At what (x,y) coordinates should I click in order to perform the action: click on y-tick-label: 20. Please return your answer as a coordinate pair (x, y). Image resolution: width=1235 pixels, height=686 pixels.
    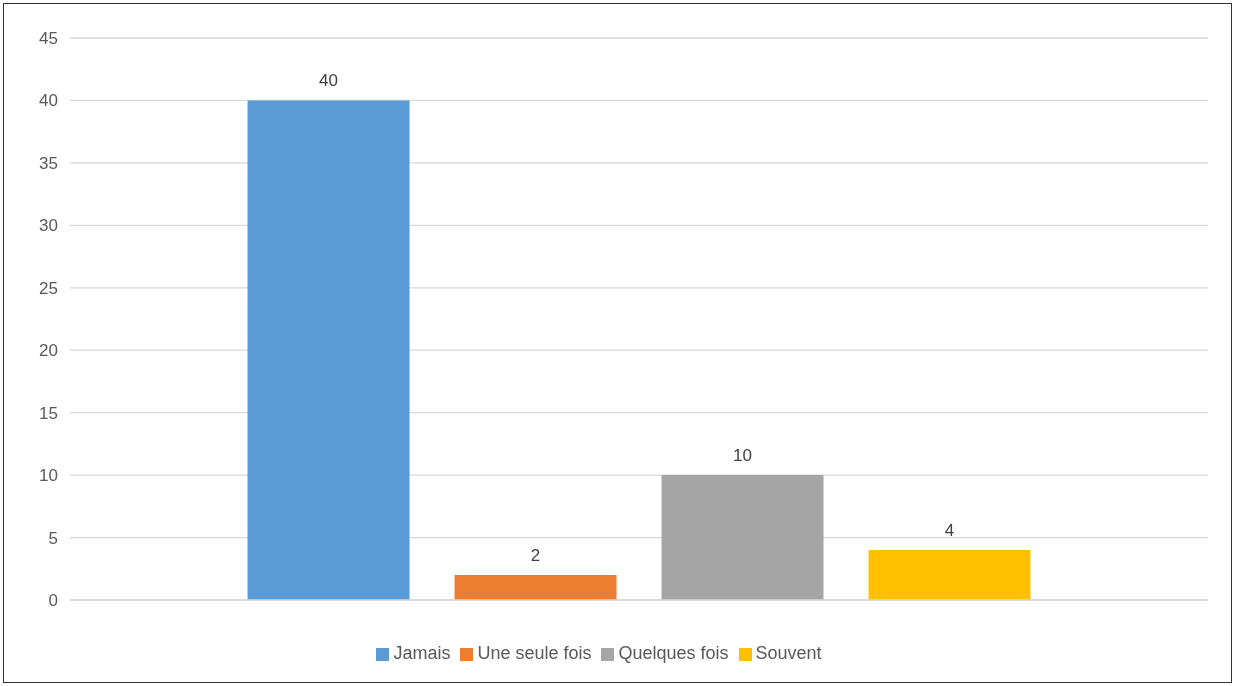
    Looking at the image, I should click on (48, 351).